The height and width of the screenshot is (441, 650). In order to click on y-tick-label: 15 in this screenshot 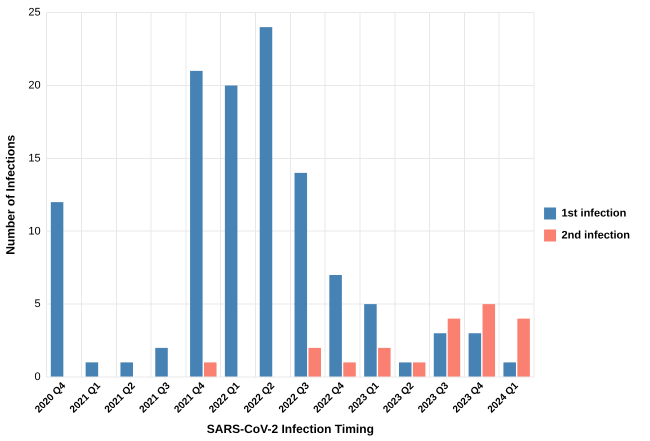, I will do `click(34, 158)`.